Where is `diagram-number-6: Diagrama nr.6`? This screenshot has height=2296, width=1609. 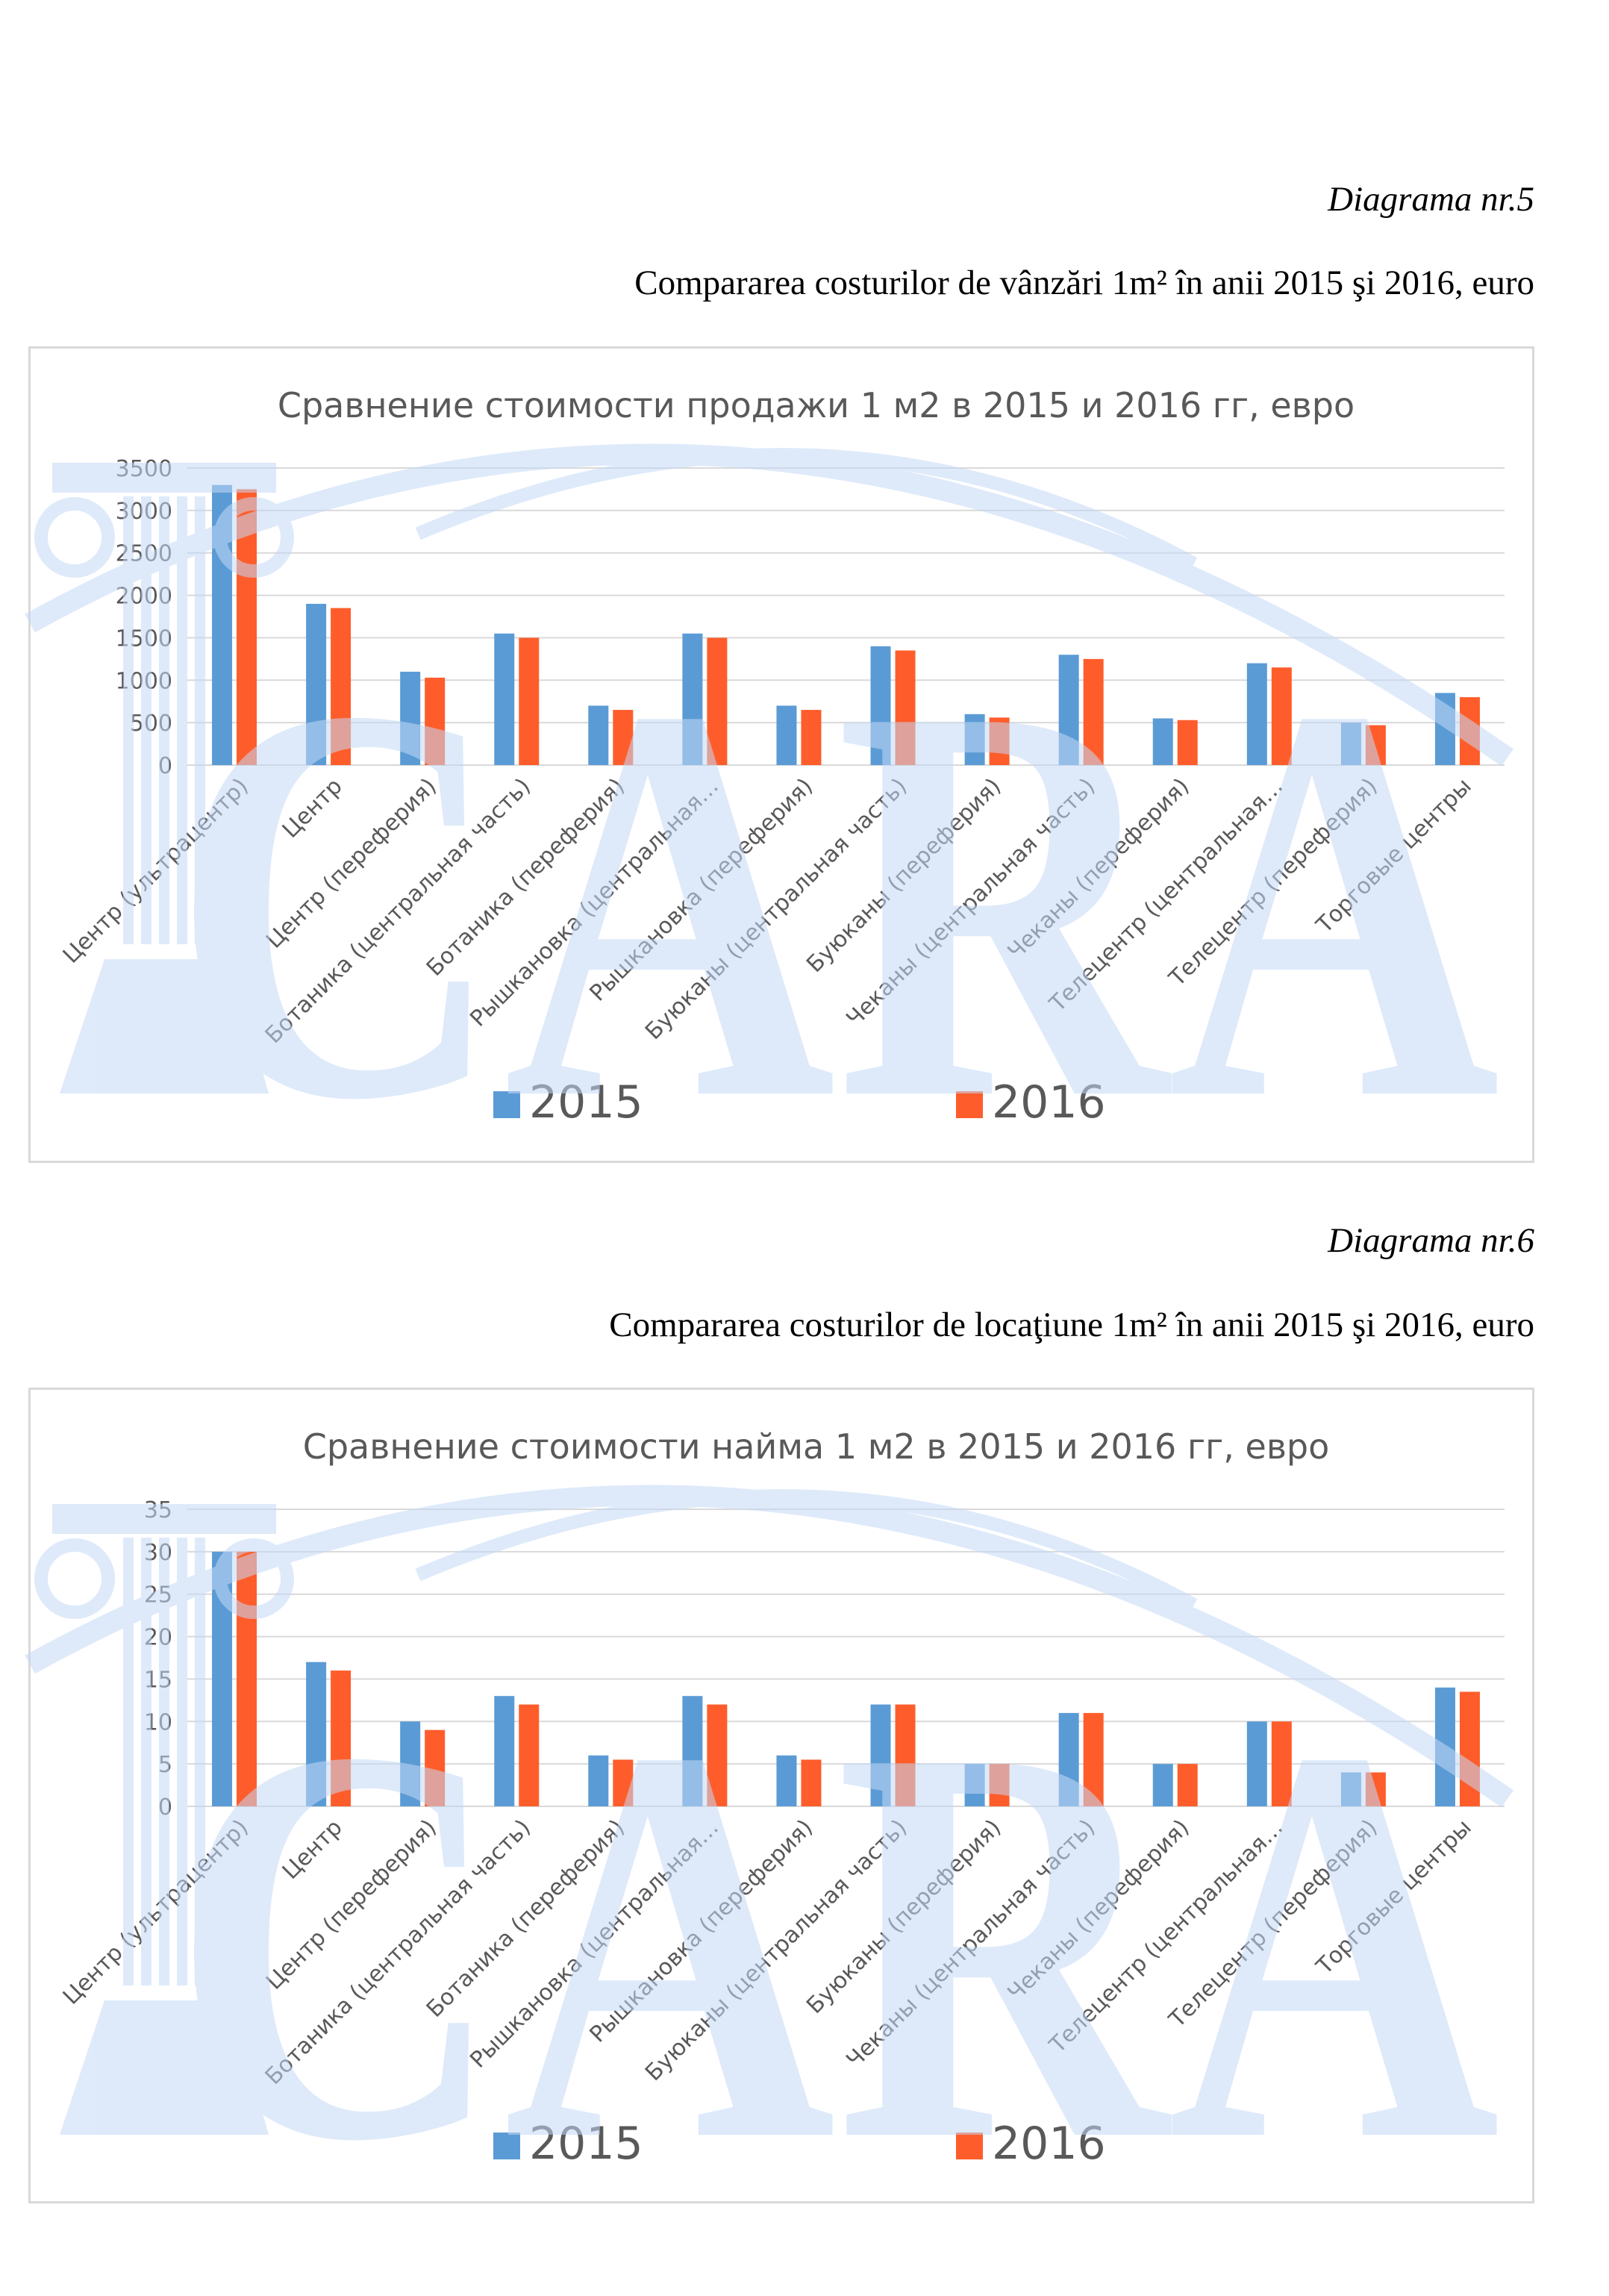 diagram-number-6: Diagrama nr.6 is located at coordinates (1431, 1240).